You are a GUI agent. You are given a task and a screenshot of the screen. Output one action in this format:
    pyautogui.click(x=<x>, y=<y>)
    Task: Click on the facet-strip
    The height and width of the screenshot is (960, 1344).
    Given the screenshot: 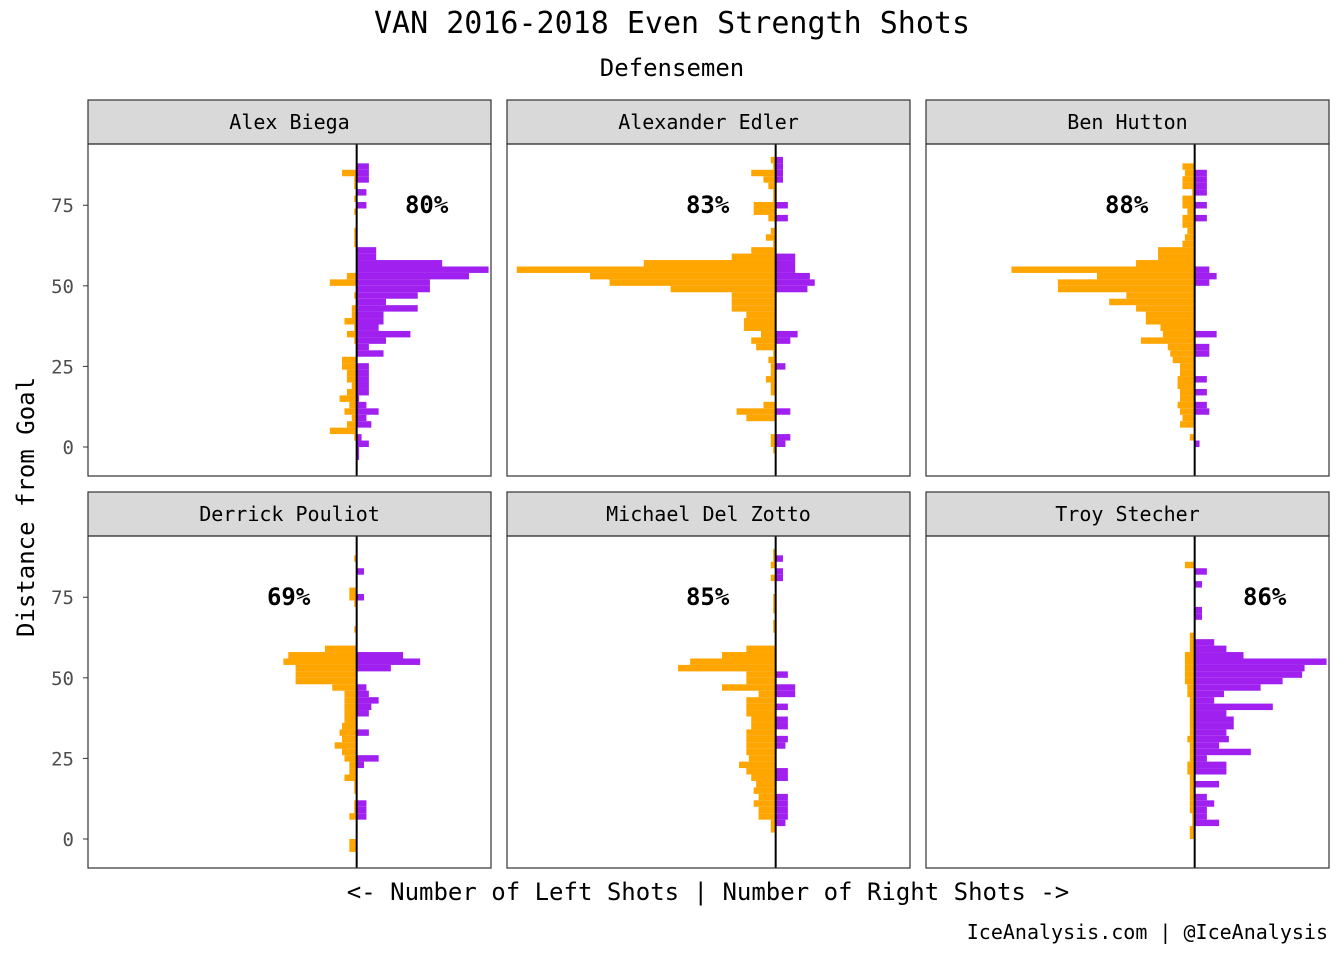 What is the action you would take?
    pyautogui.click(x=289, y=514)
    